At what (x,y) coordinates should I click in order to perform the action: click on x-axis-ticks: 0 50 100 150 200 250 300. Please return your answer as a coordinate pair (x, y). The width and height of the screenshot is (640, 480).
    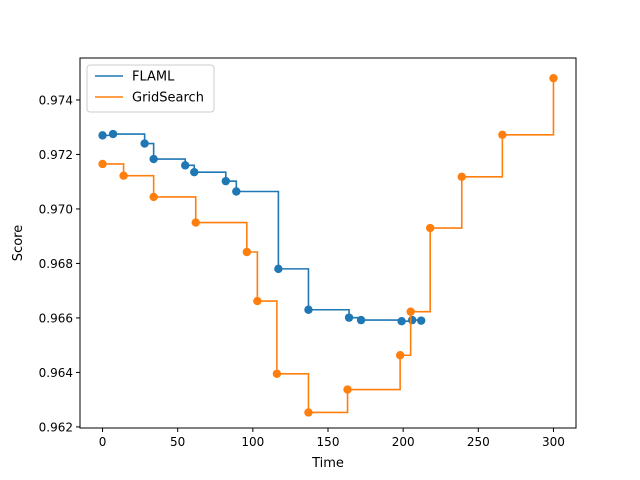
    Looking at the image, I should click on (332, 438).